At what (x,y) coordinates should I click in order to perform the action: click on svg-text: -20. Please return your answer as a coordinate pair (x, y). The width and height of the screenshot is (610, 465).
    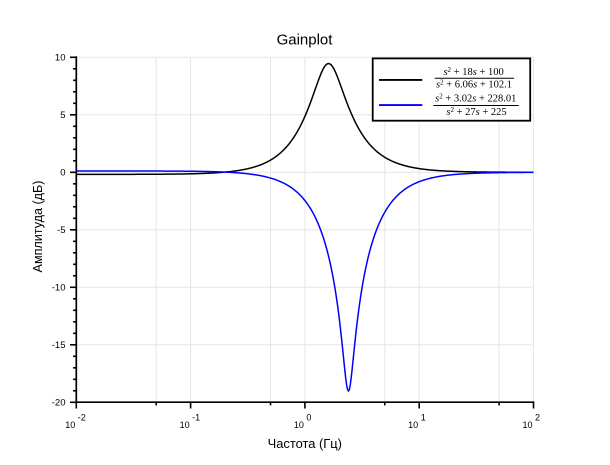
    Looking at the image, I should click on (59, 403).